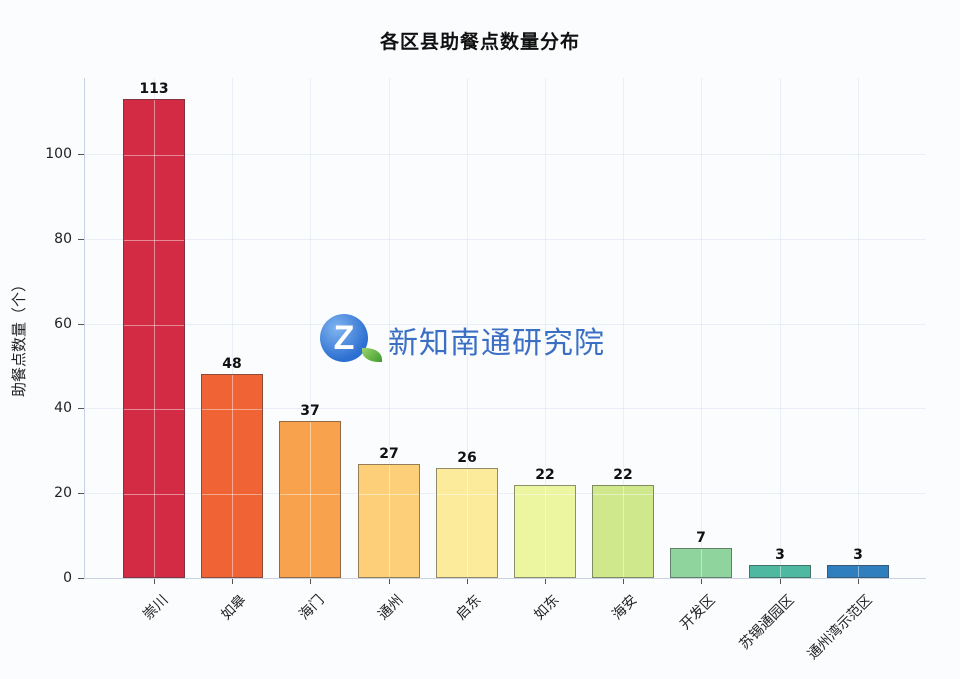 The width and height of the screenshot is (960, 679). I want to click on bar-如皋, so click(232, 476).